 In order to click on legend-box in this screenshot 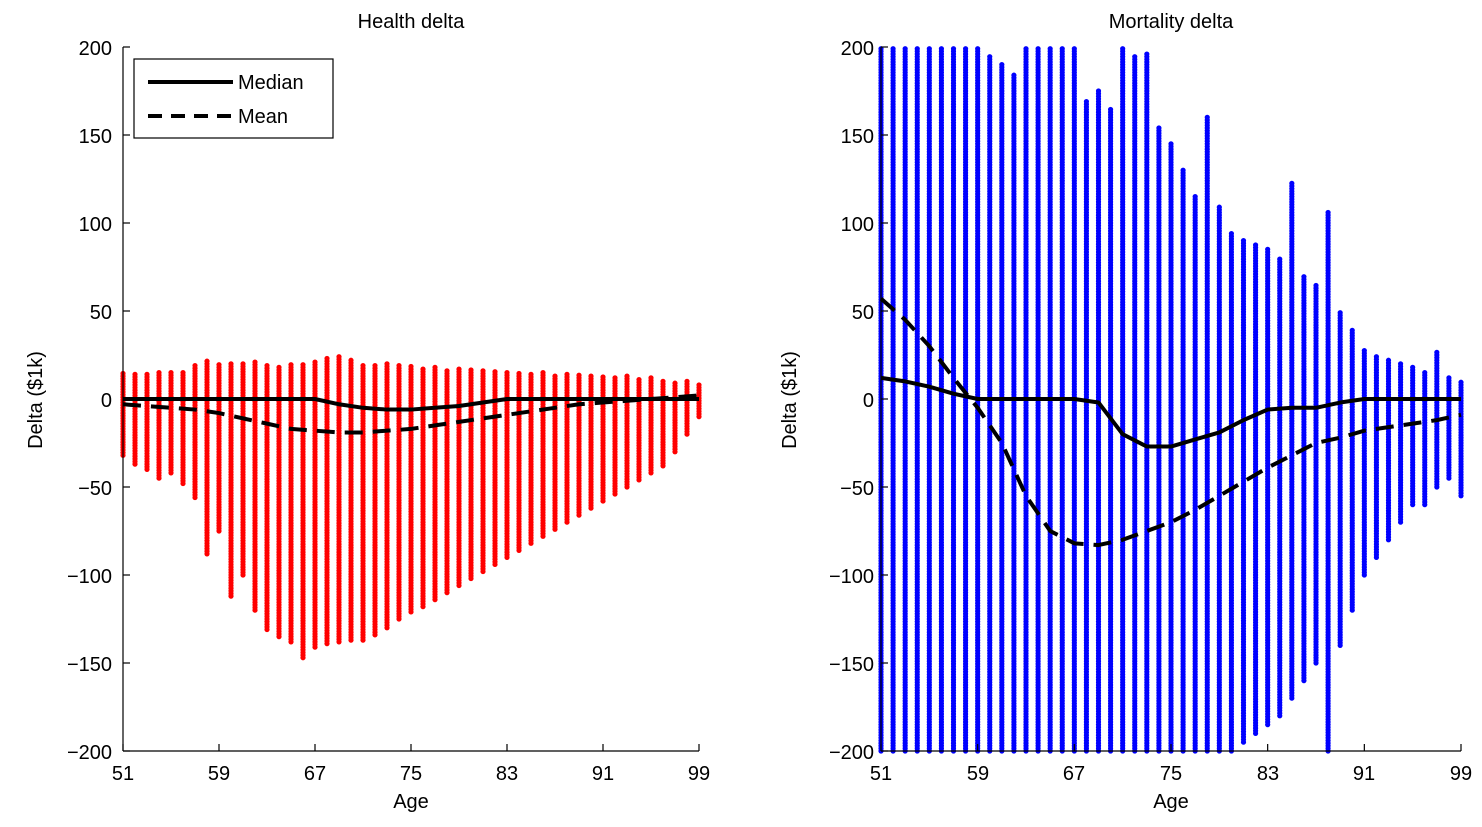, I will do `click(233, 98)`.